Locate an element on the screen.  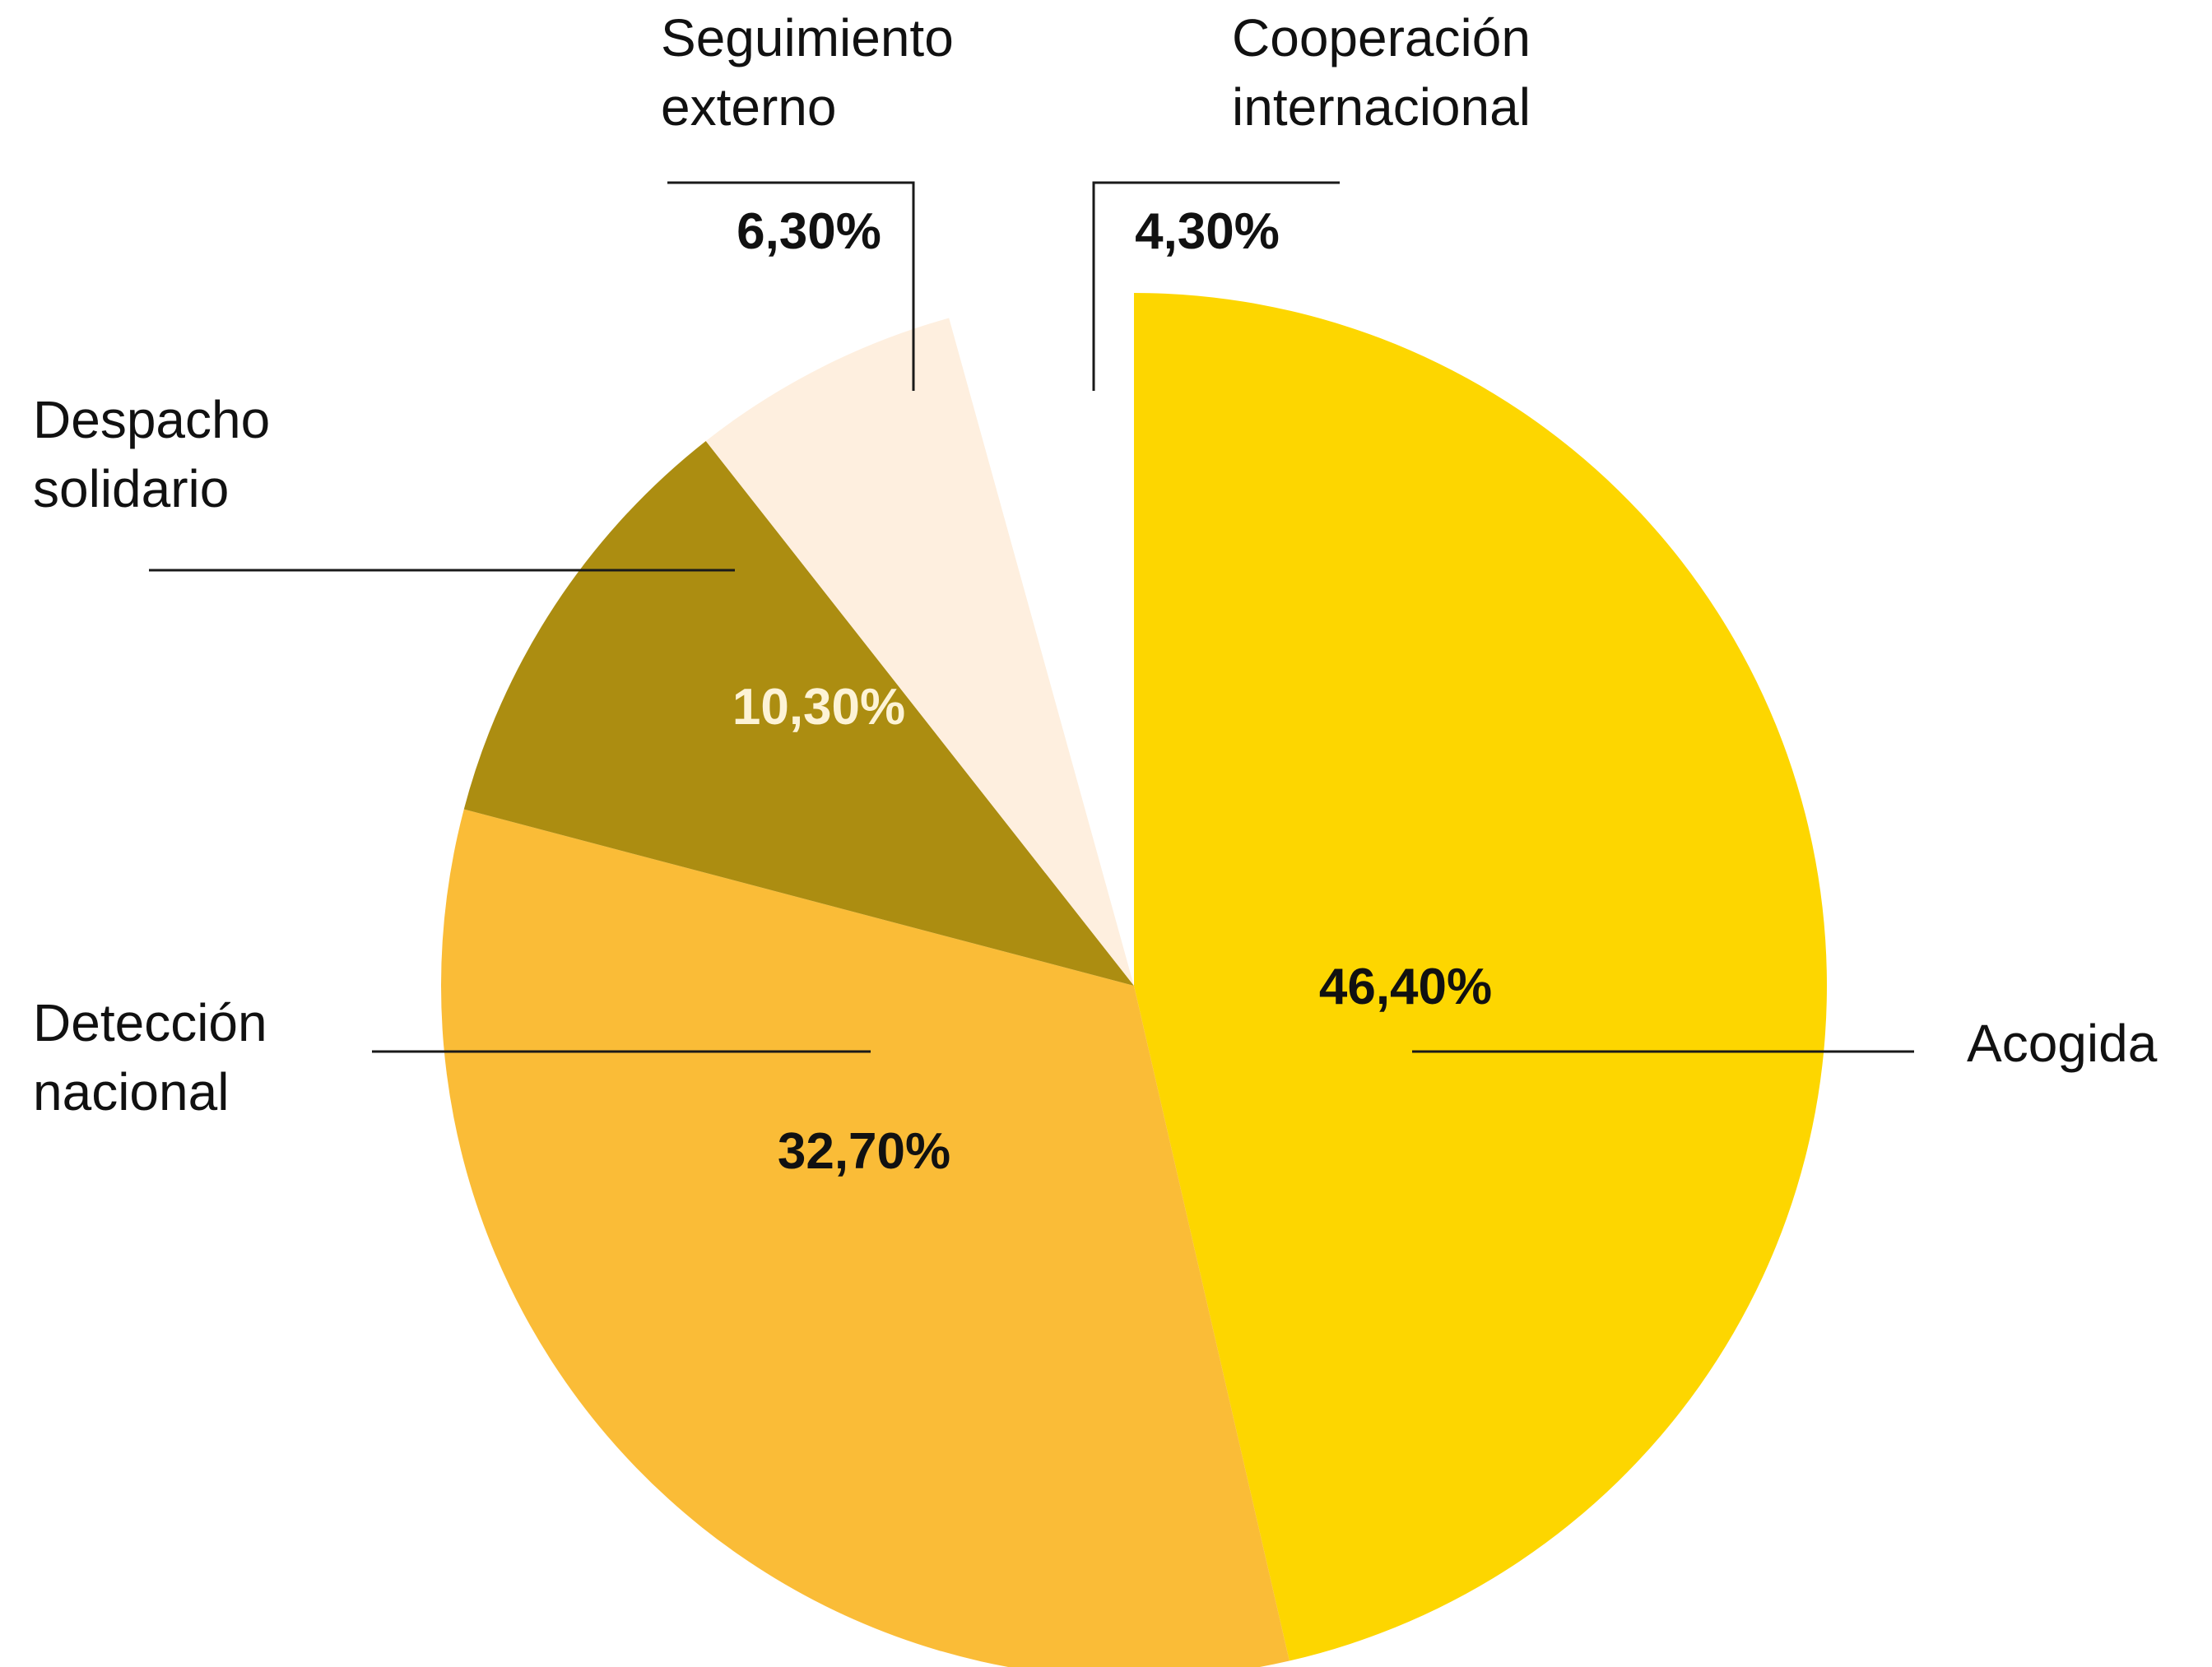
category-label-line: Acogida is located at coordinates (2062, 1043).